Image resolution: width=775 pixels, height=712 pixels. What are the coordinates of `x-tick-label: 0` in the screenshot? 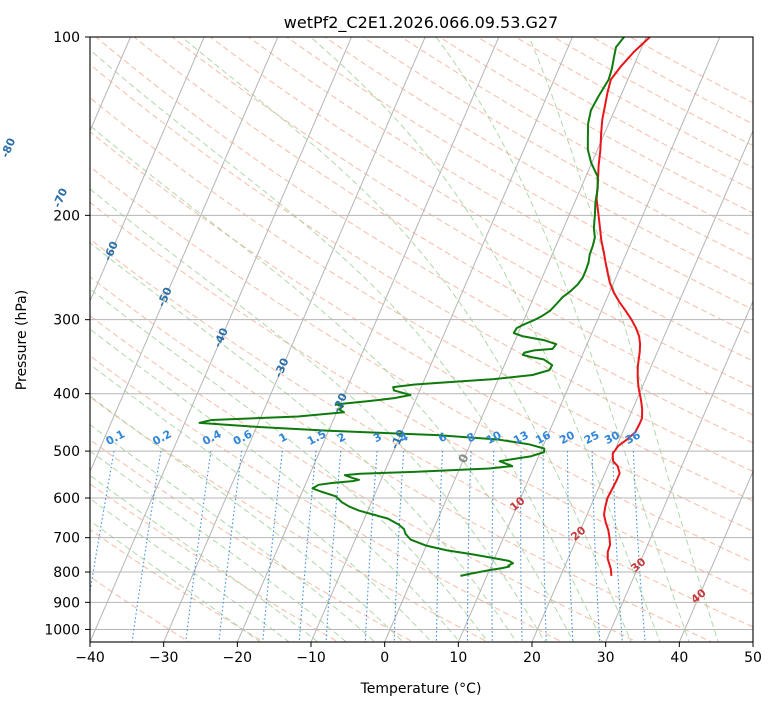 It's located at (384, 658).